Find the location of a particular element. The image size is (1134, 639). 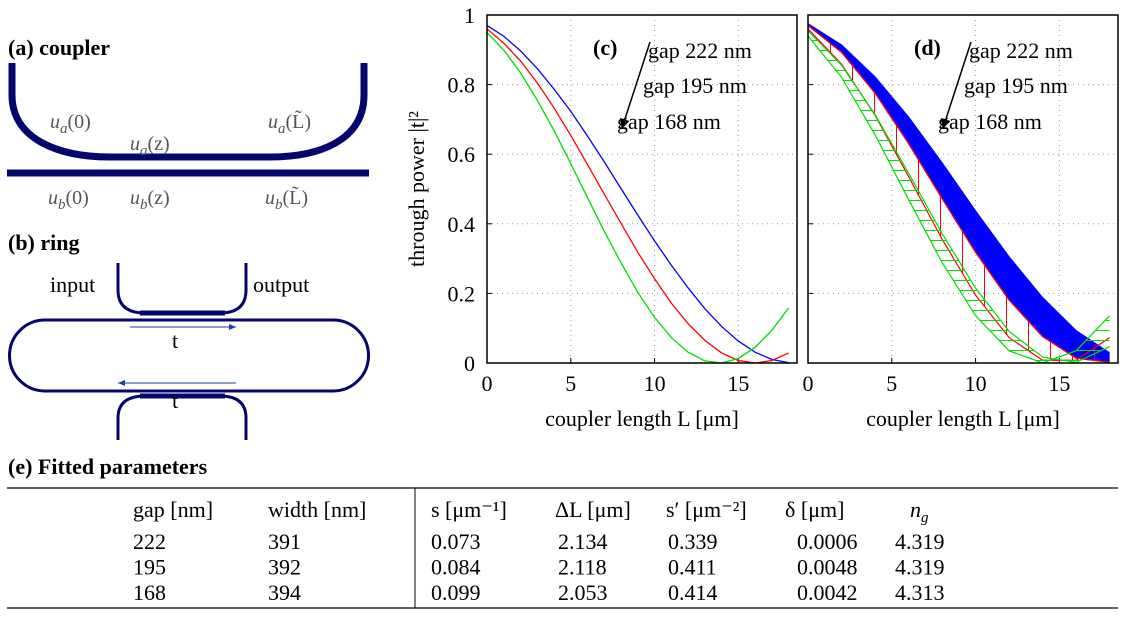

math-label: ua(0) is located at coordinates (70, 124).